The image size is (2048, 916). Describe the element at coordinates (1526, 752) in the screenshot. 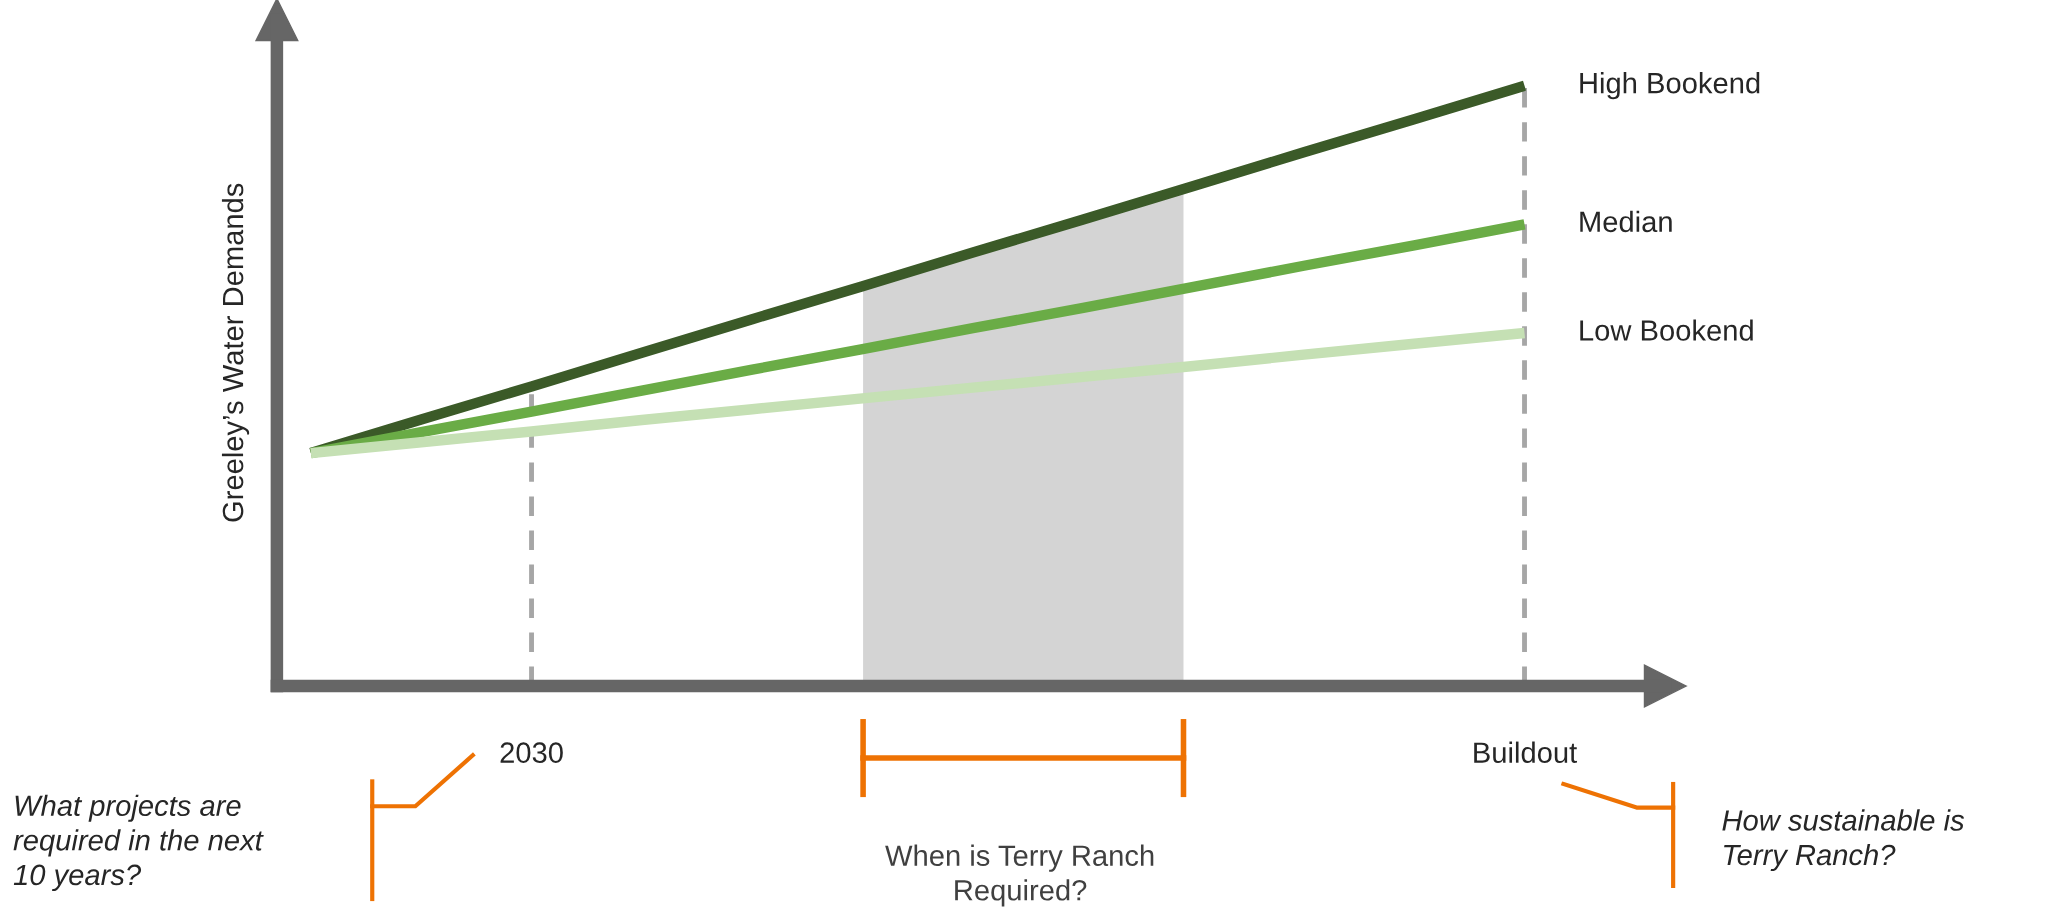

I see `x-tick-label: Buildout` at that location.